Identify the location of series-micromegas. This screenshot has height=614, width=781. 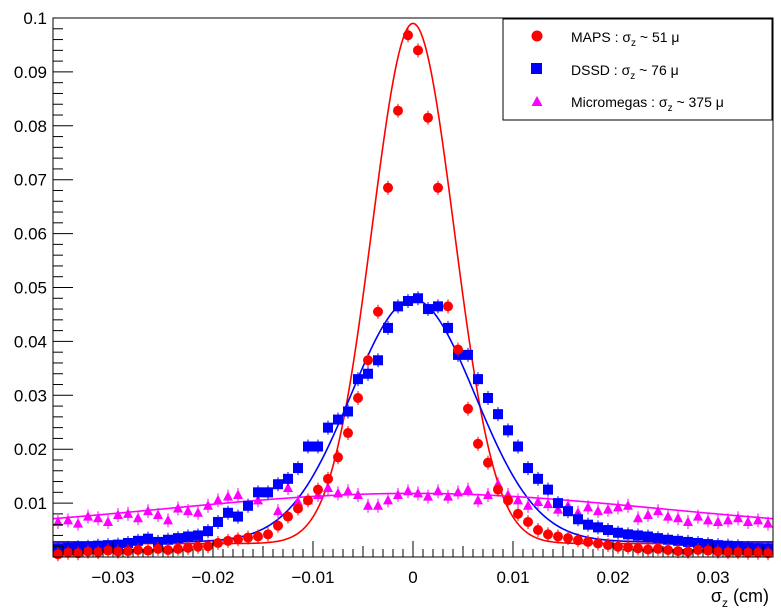
(413, 504).